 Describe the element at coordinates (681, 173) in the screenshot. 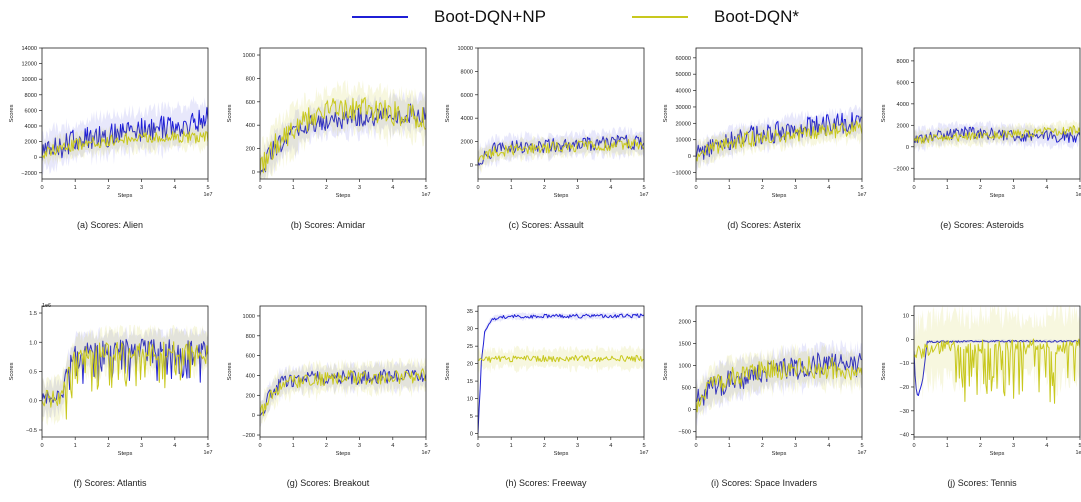

I see `y-tick-label: −10000` at that location.